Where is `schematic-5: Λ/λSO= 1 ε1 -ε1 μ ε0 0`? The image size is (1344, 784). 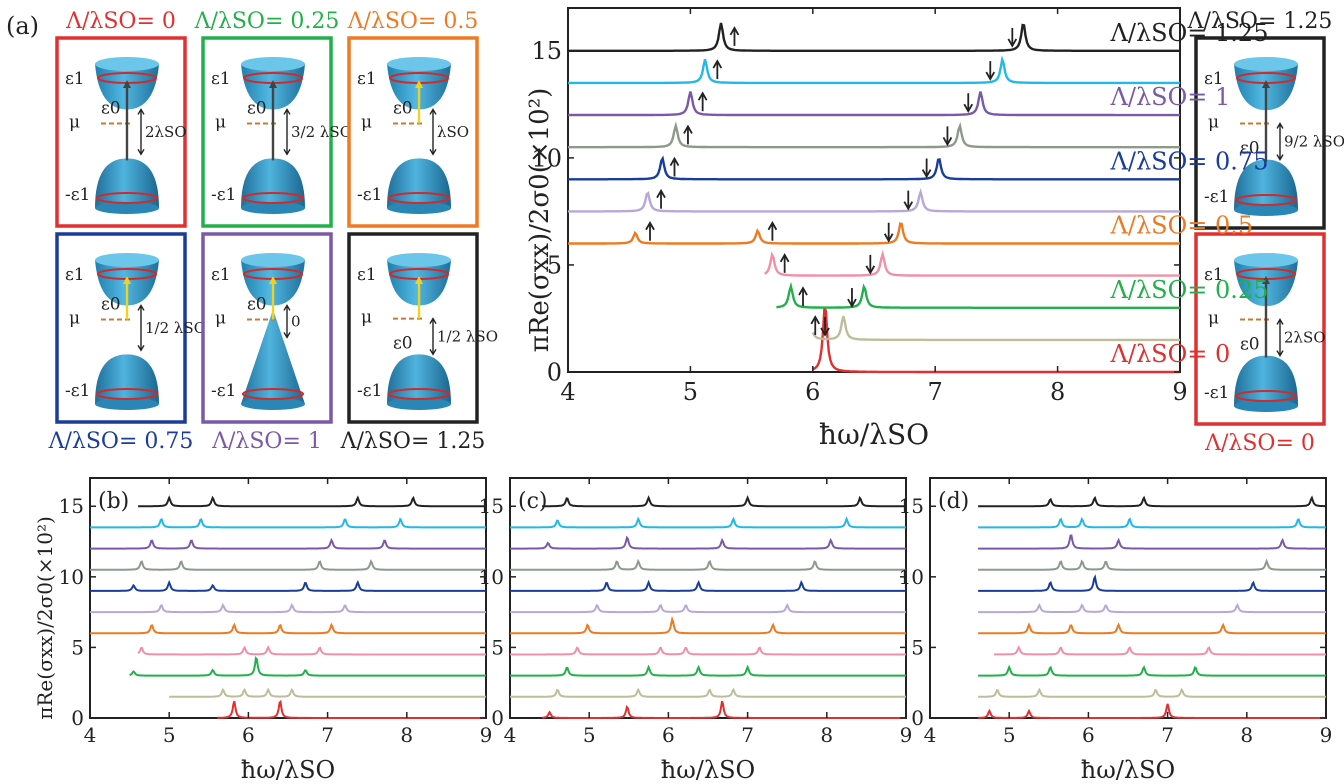
schematic-5: Λ/λSO= 1 ε1 -ε1 μ ε0 0 is located at coordinates (267, 343).